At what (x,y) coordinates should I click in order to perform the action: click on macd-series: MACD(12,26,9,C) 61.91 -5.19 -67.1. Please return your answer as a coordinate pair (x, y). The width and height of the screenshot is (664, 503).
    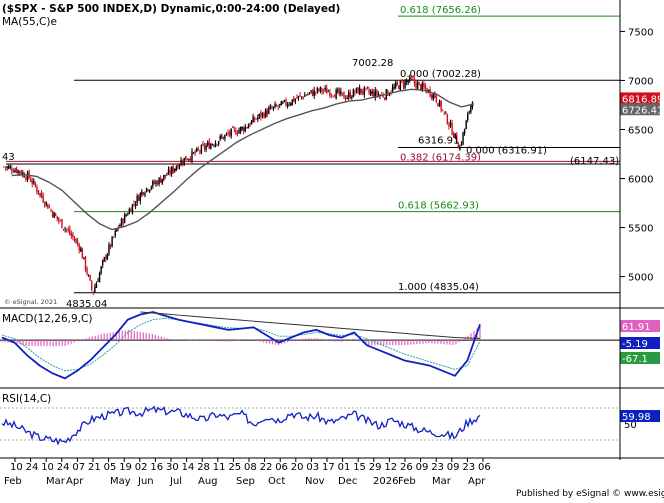
    Looking at the image, I should click on (330, 345).